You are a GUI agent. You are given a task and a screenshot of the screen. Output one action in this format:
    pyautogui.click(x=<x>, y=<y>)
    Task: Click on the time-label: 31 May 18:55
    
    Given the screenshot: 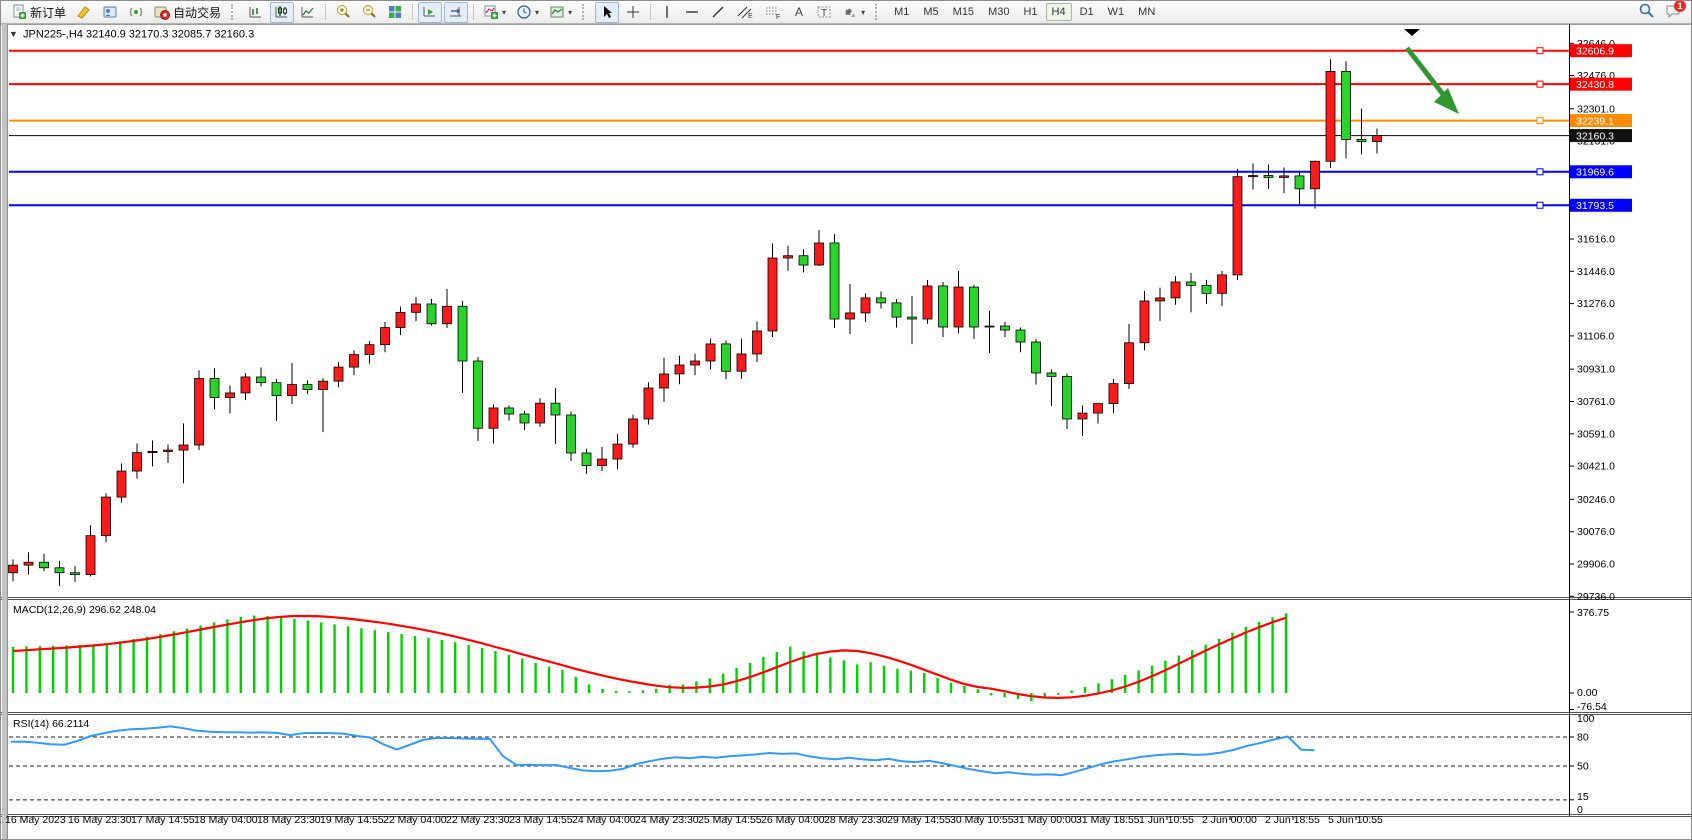 What is the action you would take?
    pyautogui.click(x=1108, y=820)
    